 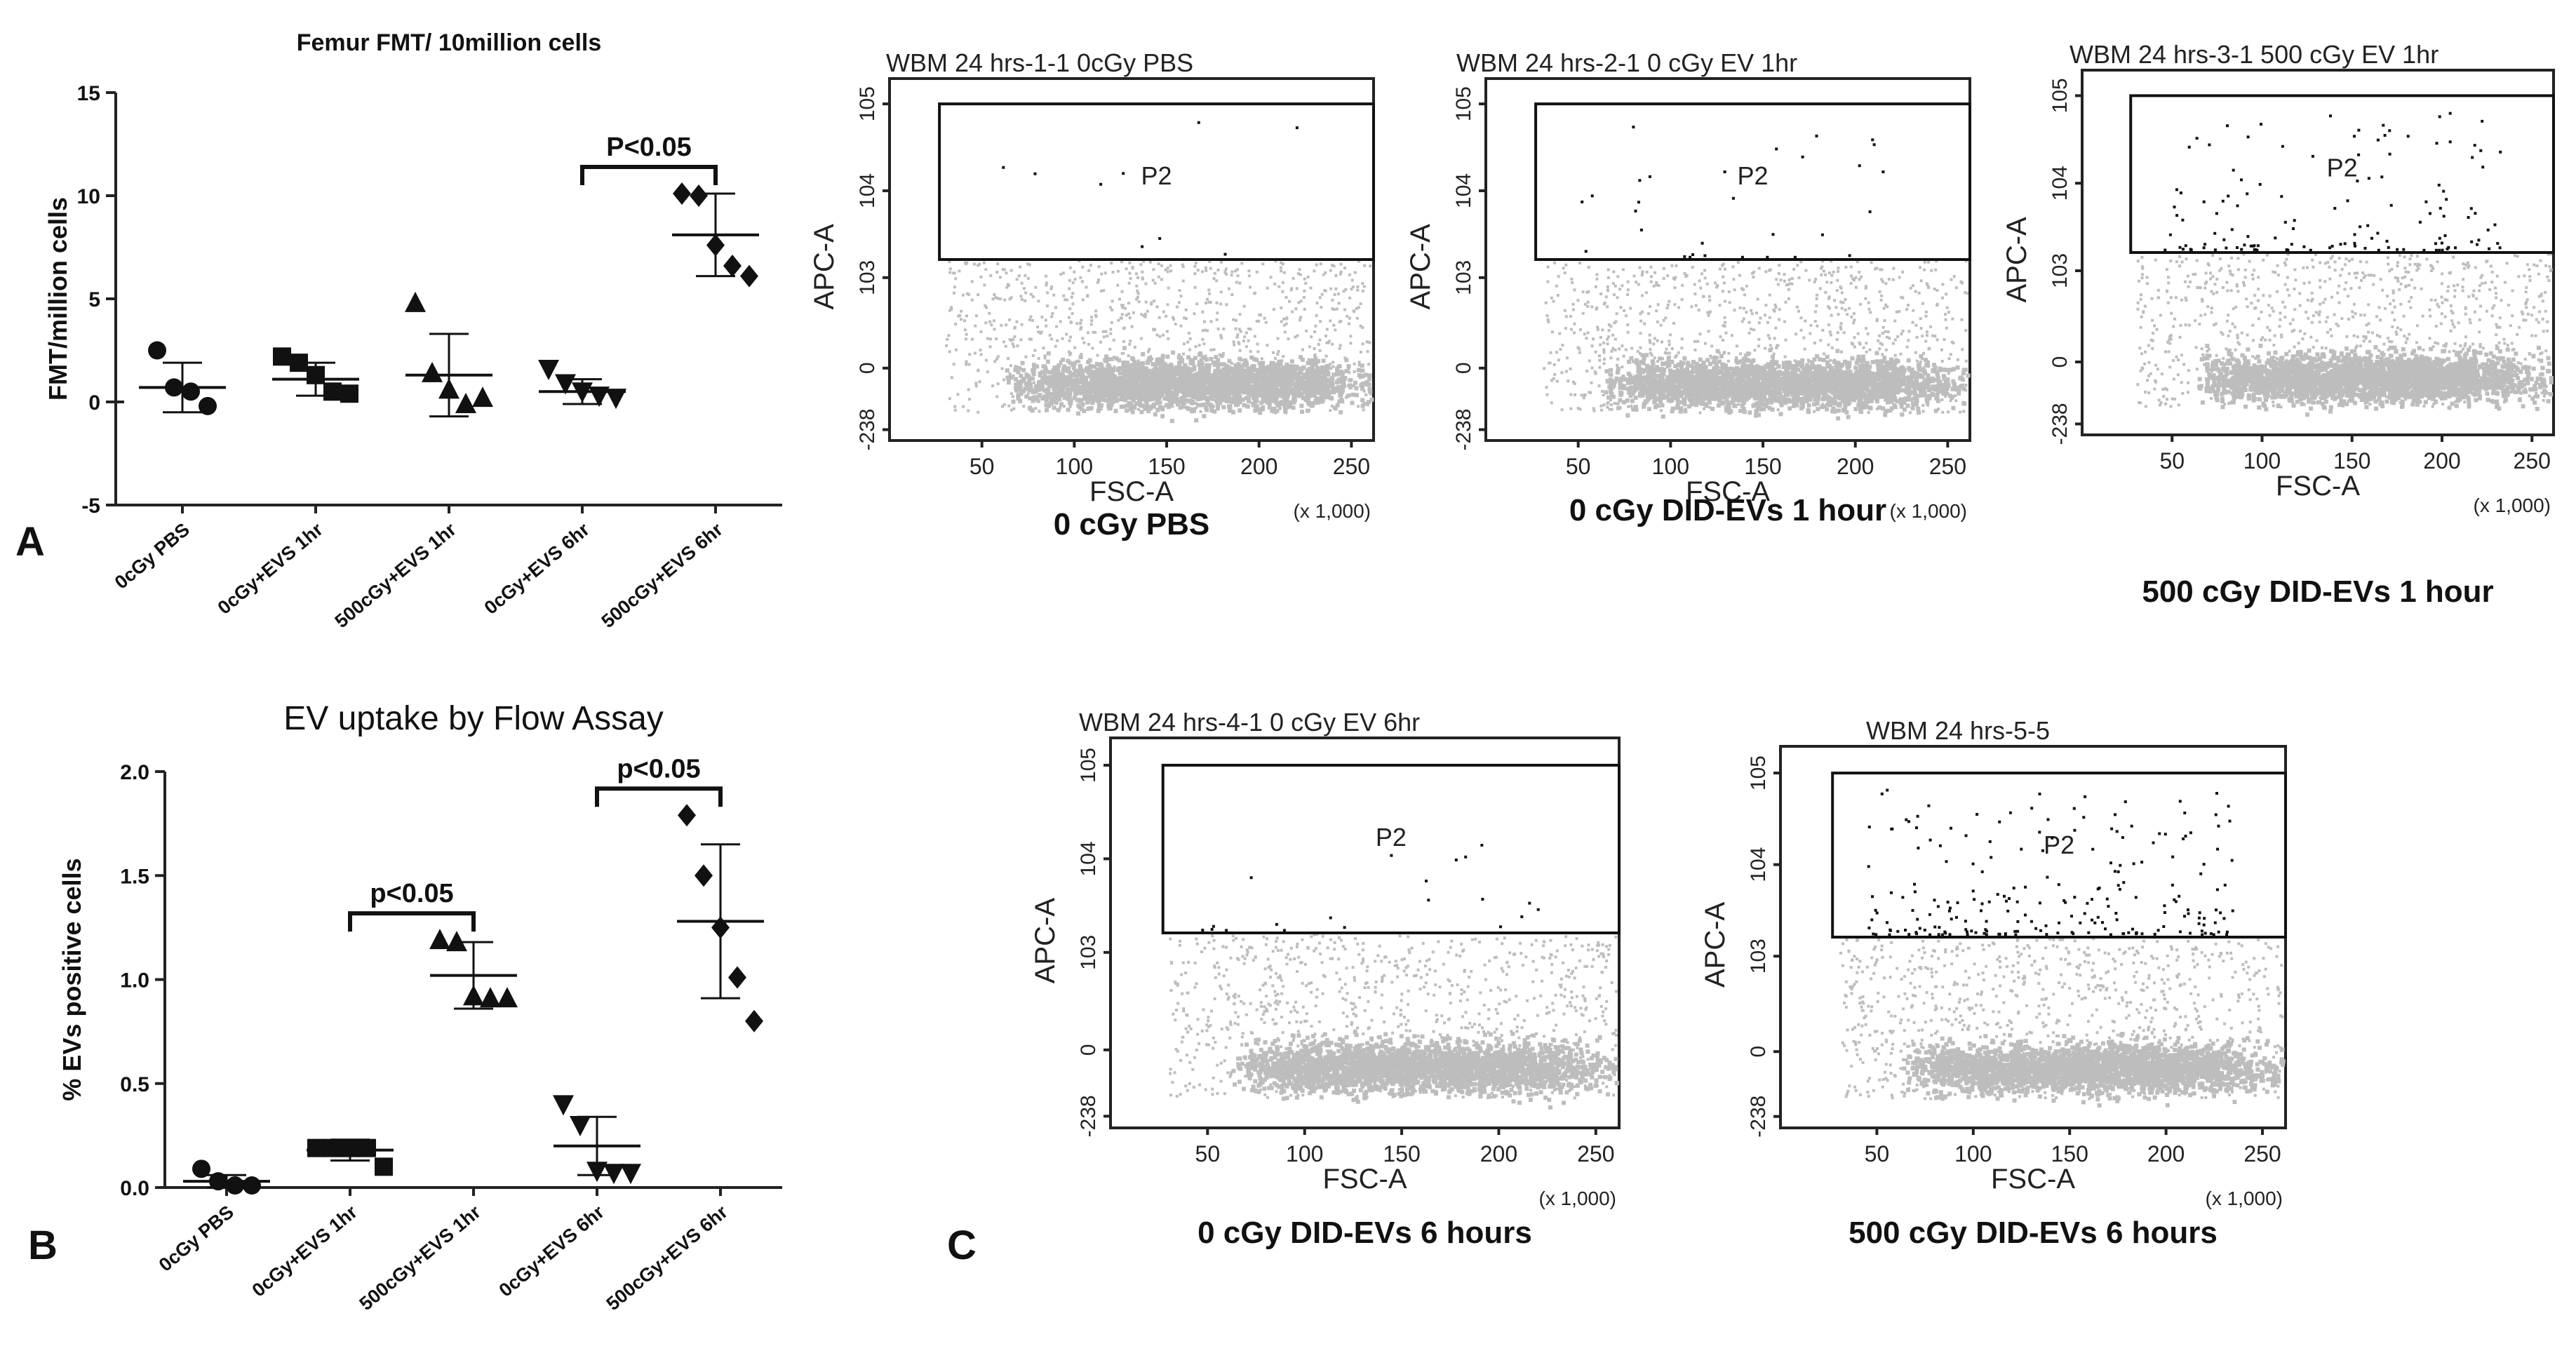 What do you see at coordinates (88, 93) in the screenshot?
I see `y-tick-label: 15` at bounding box center [88, 93].